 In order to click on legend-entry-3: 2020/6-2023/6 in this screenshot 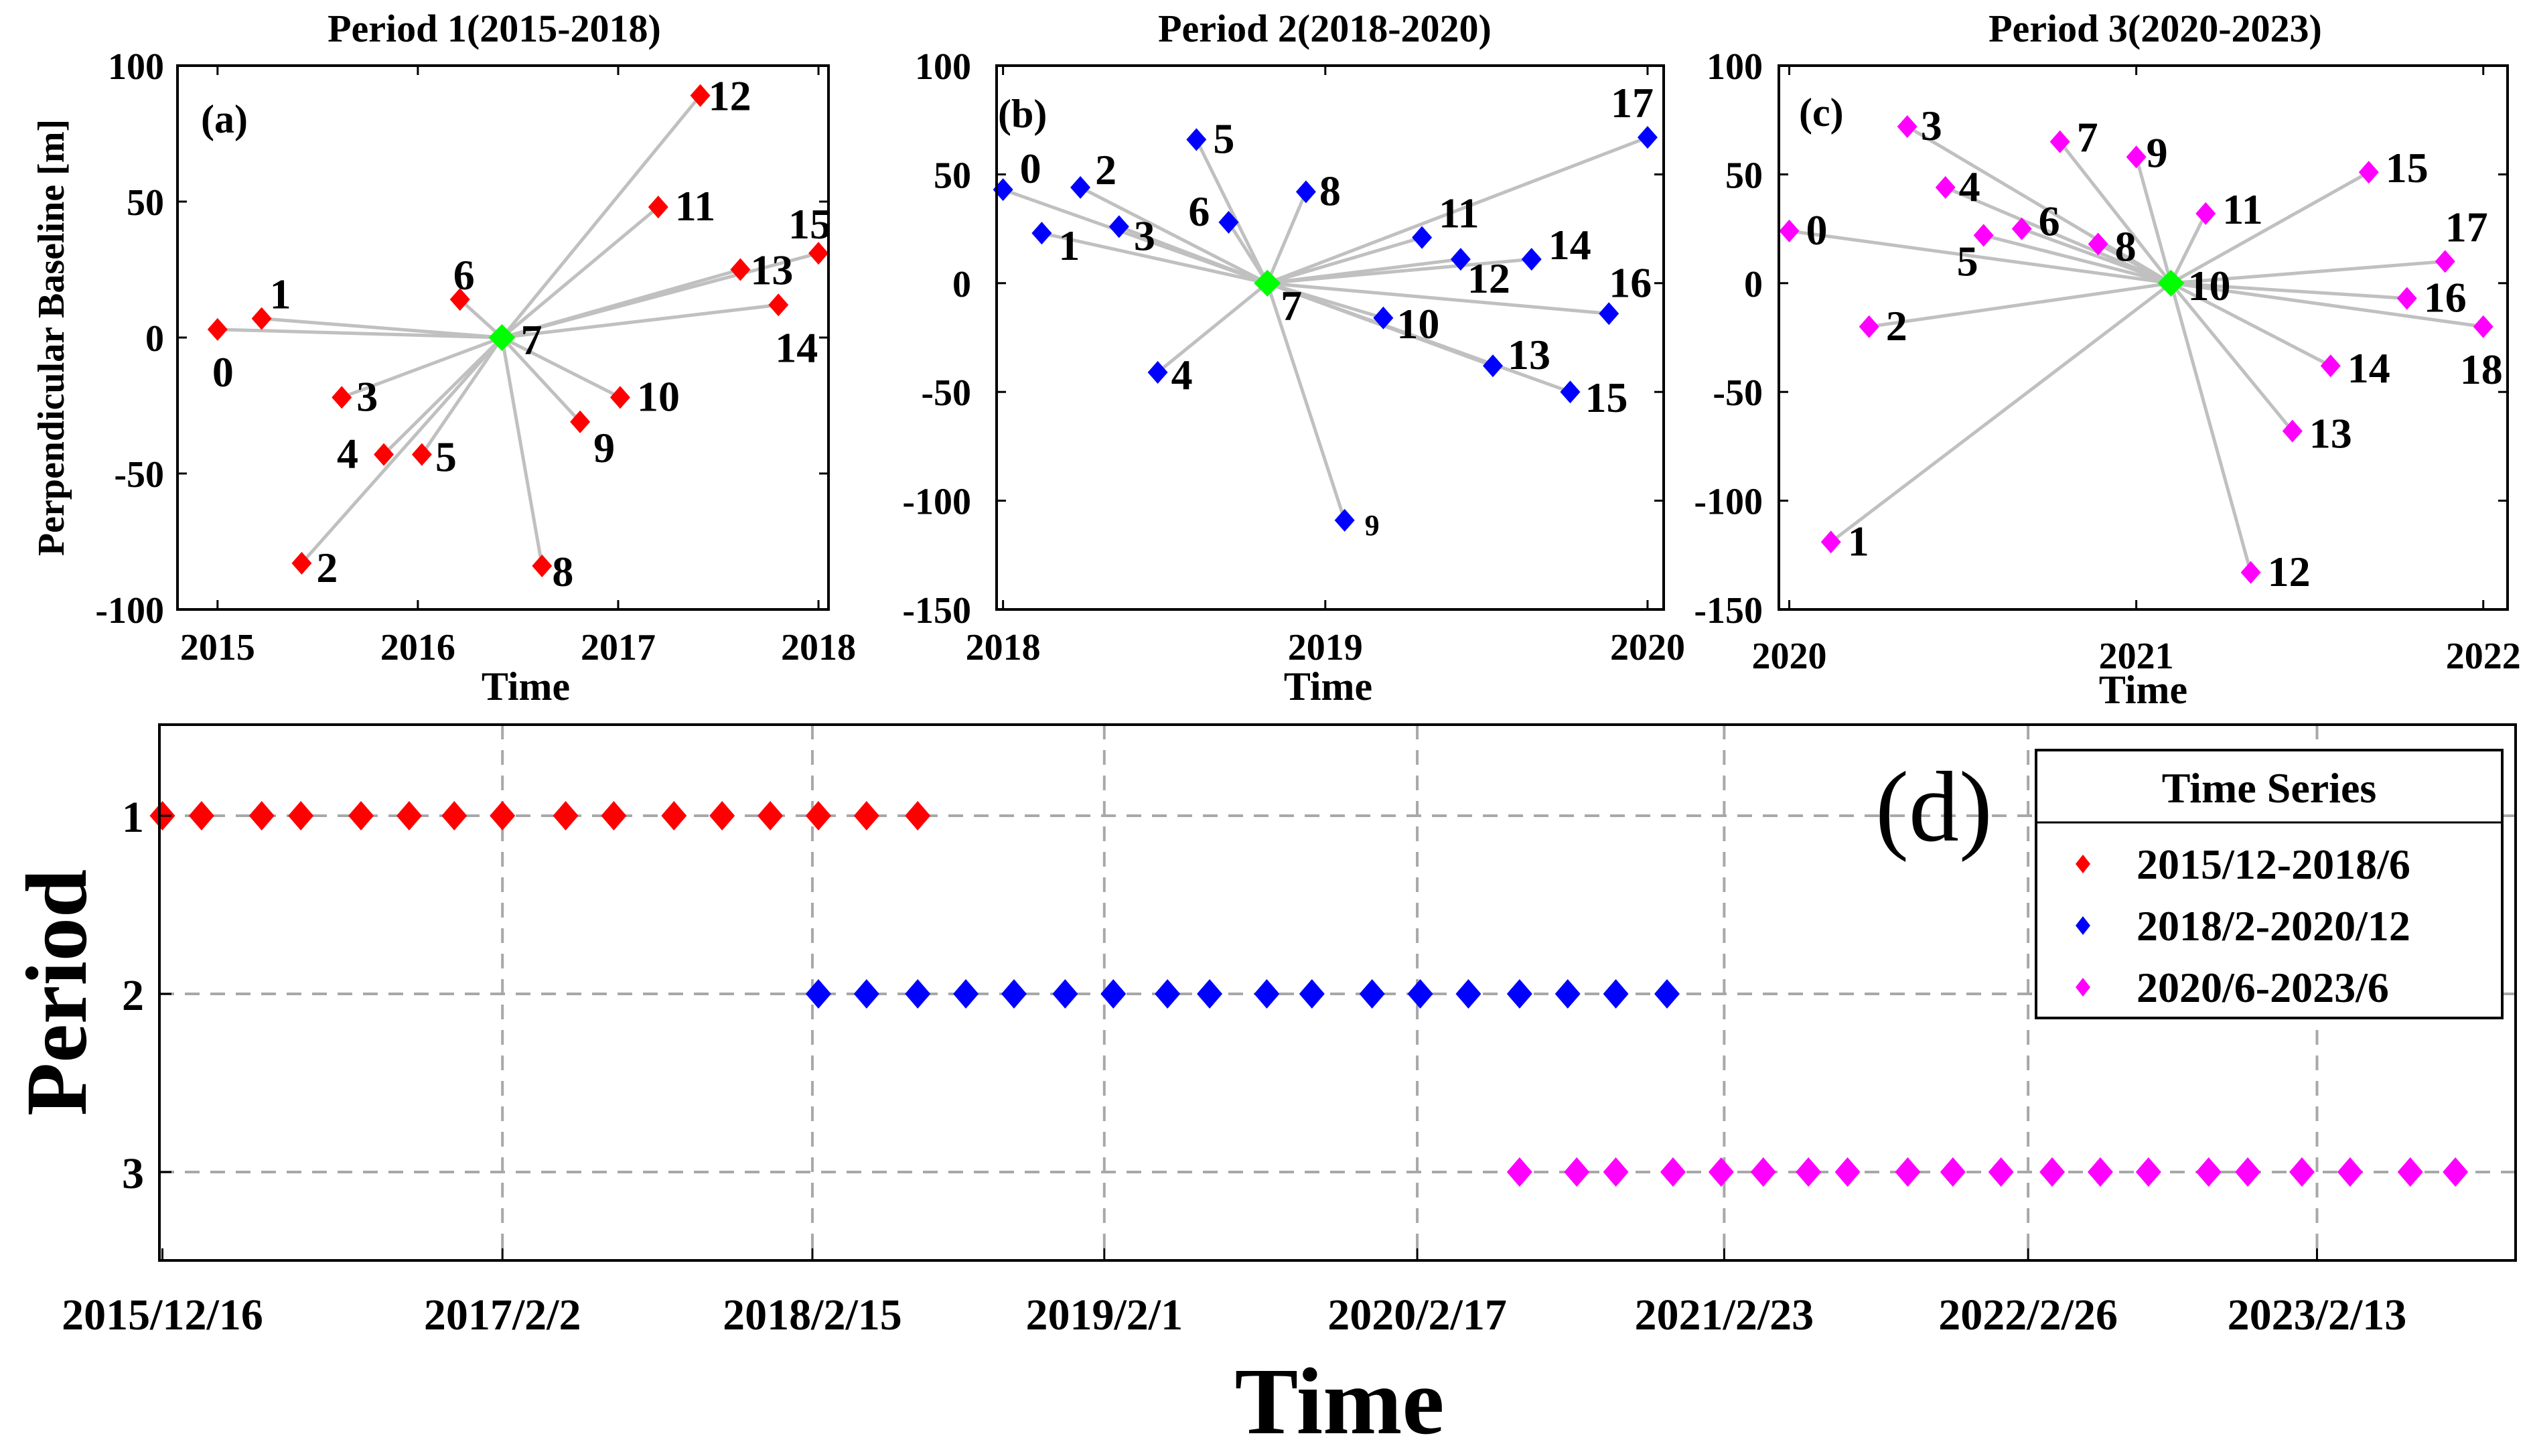, I will do `click(2263, 987)`.